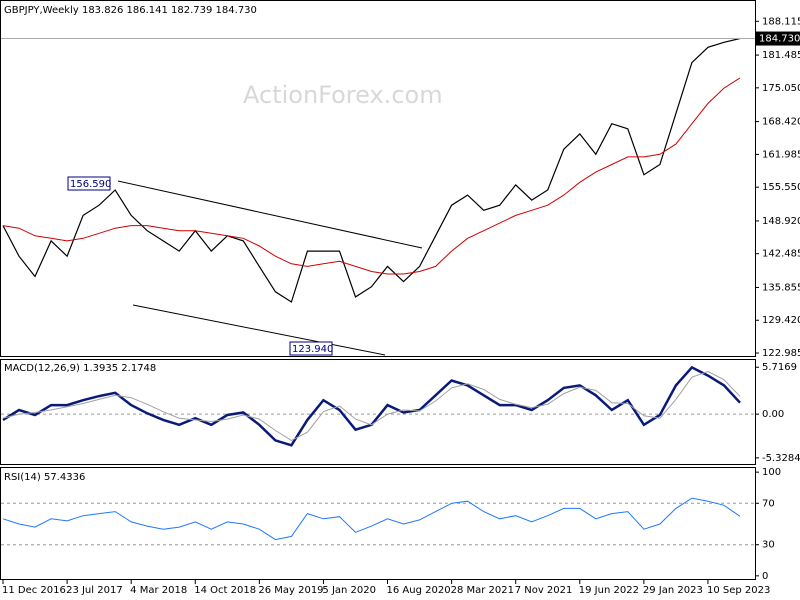 This screenshot has height=600, width=800. Describe the element at coordinates (781, 187) in the screenshot. I see `y-tick-label: 155.550` at that location.